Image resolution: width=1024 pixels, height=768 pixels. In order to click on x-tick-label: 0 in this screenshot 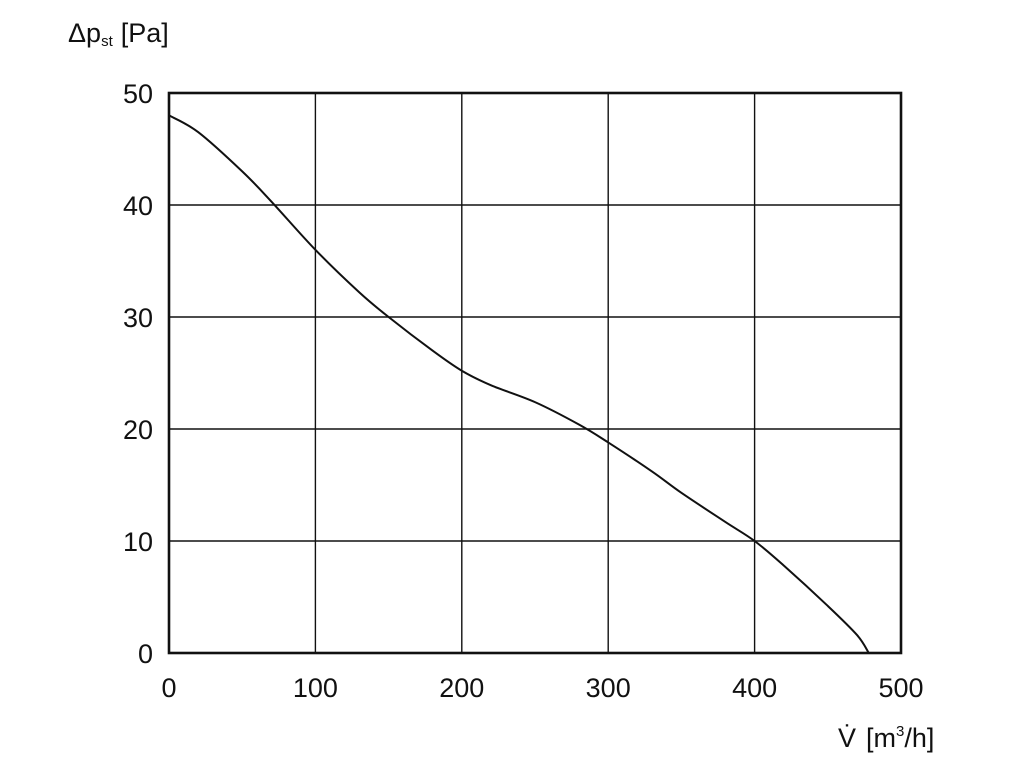, I will do `click(168, 688)`.